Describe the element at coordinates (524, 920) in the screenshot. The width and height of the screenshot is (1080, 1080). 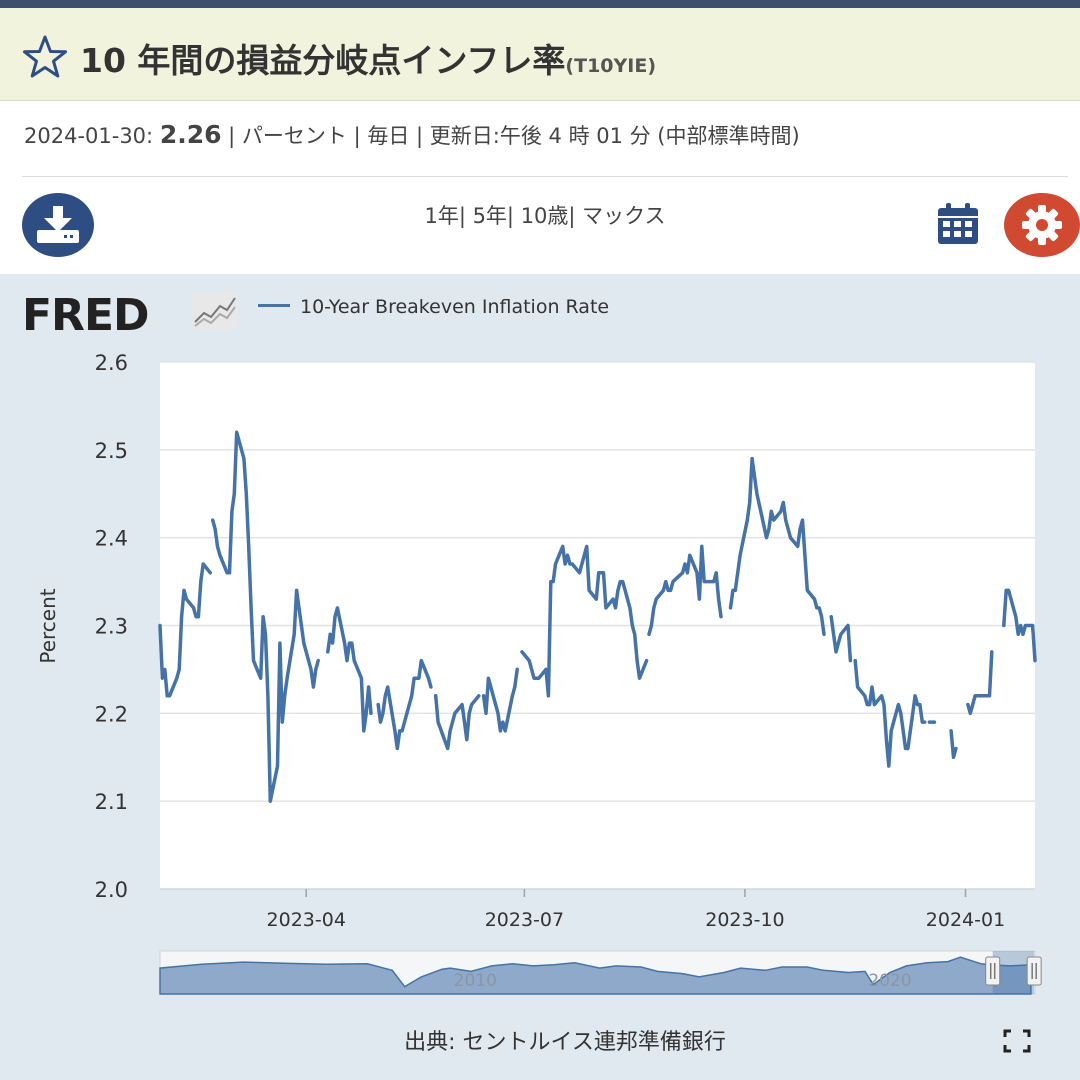
I see `x-tick-label: 2023-07` at that location.